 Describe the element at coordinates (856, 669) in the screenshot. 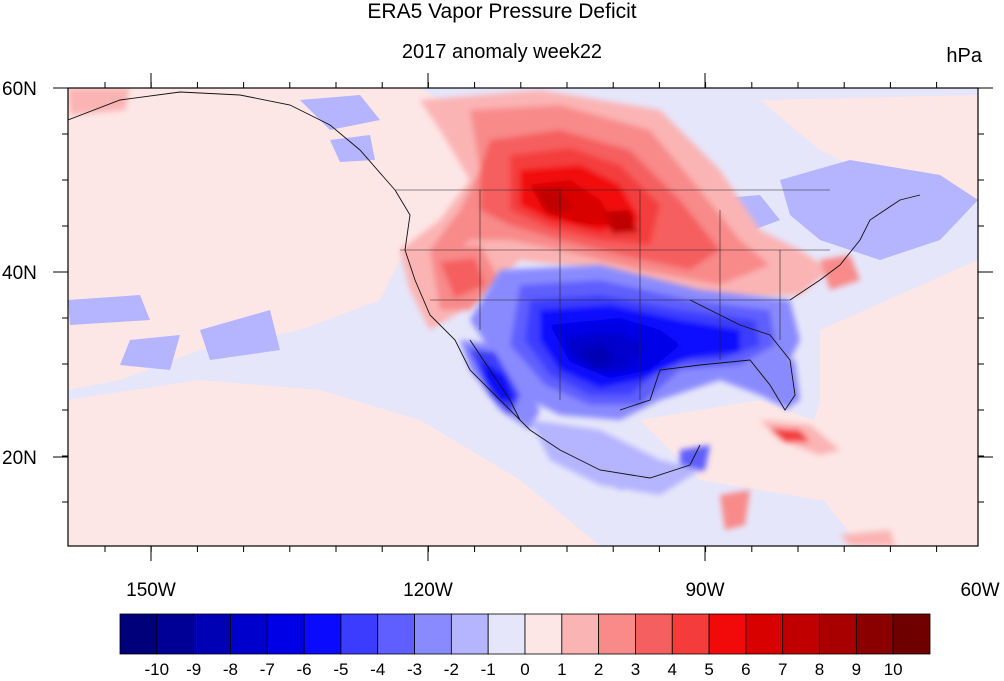

I see `colorbar-label: 9` at that location.